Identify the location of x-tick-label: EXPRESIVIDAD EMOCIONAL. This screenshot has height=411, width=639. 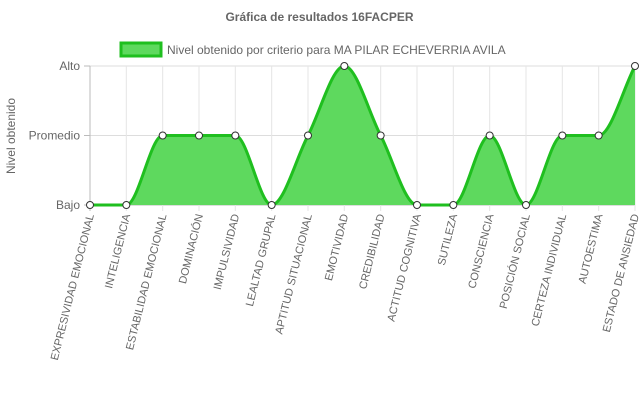
(73, 287).